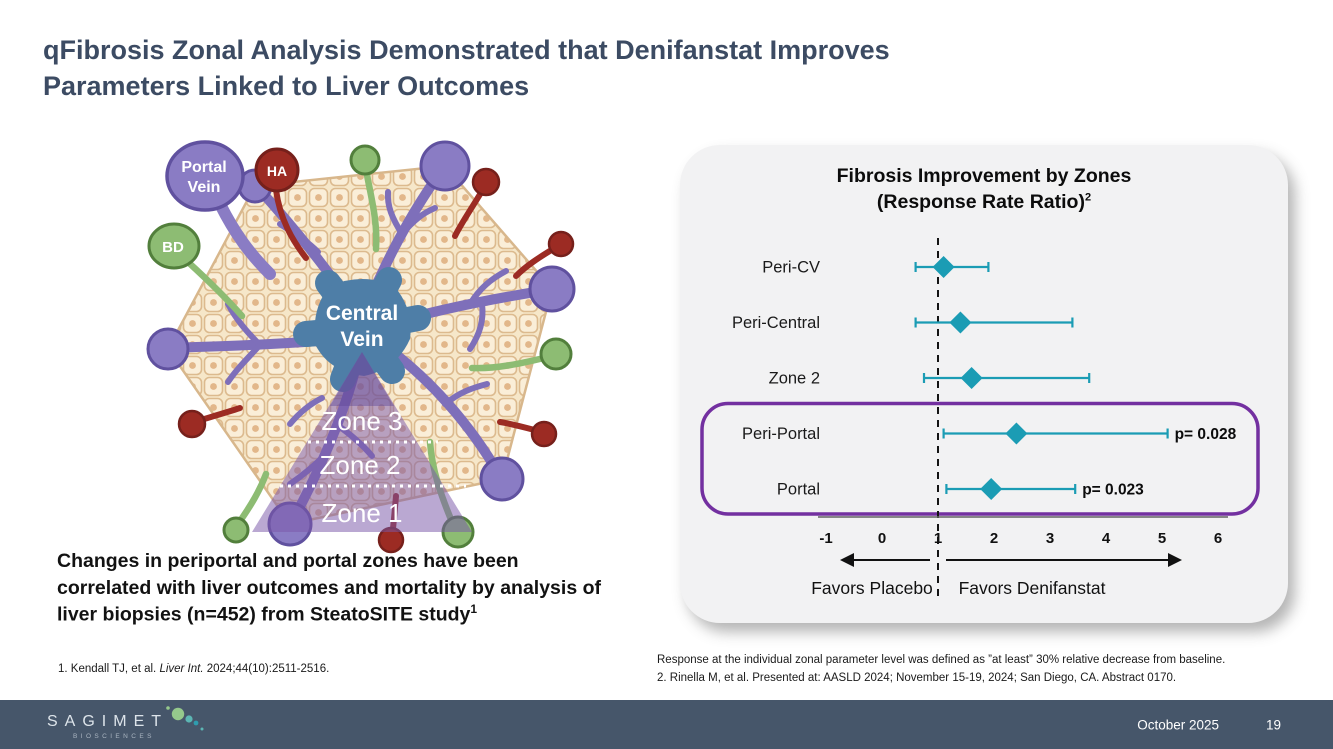 The width and height of the screenshot is (1333, 749). I want to click on central-vein-label-line1: Central, so click(362, 313).